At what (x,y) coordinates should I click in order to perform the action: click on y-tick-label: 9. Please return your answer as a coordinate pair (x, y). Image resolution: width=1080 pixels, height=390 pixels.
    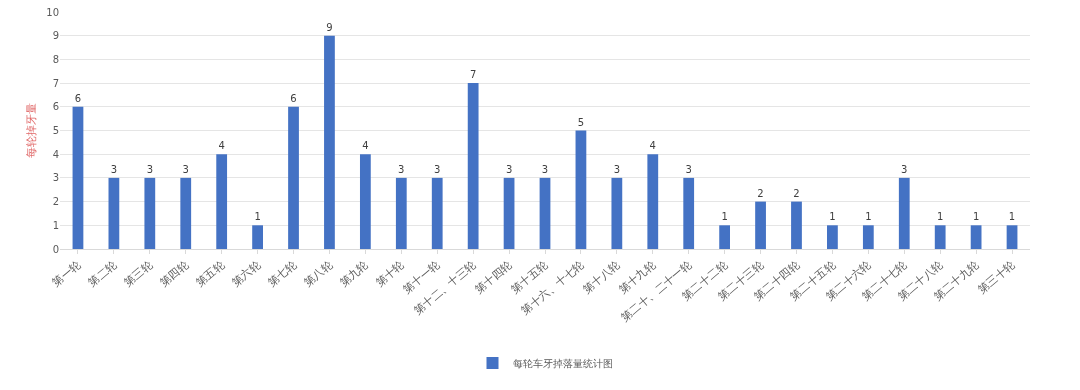
    Looking at the image, I should click on (55, 36).